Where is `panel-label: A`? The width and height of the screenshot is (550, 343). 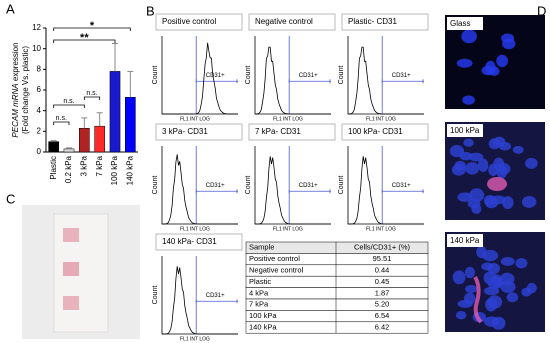
panel-label: A is located at coordinates (10, 8).